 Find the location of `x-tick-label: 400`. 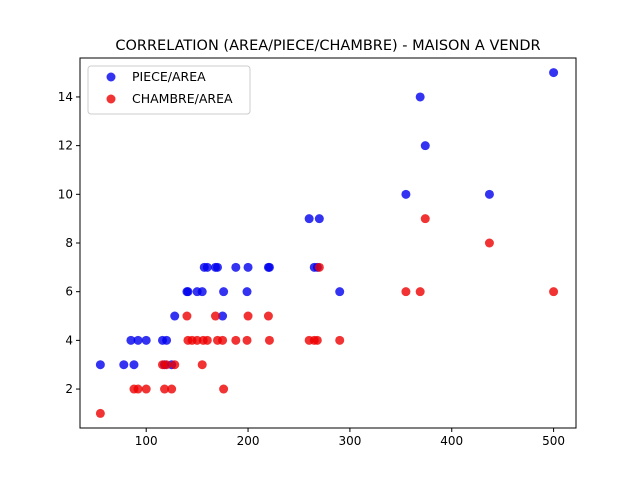

x-tick-label: 400 is located at coordinates (451, 441).